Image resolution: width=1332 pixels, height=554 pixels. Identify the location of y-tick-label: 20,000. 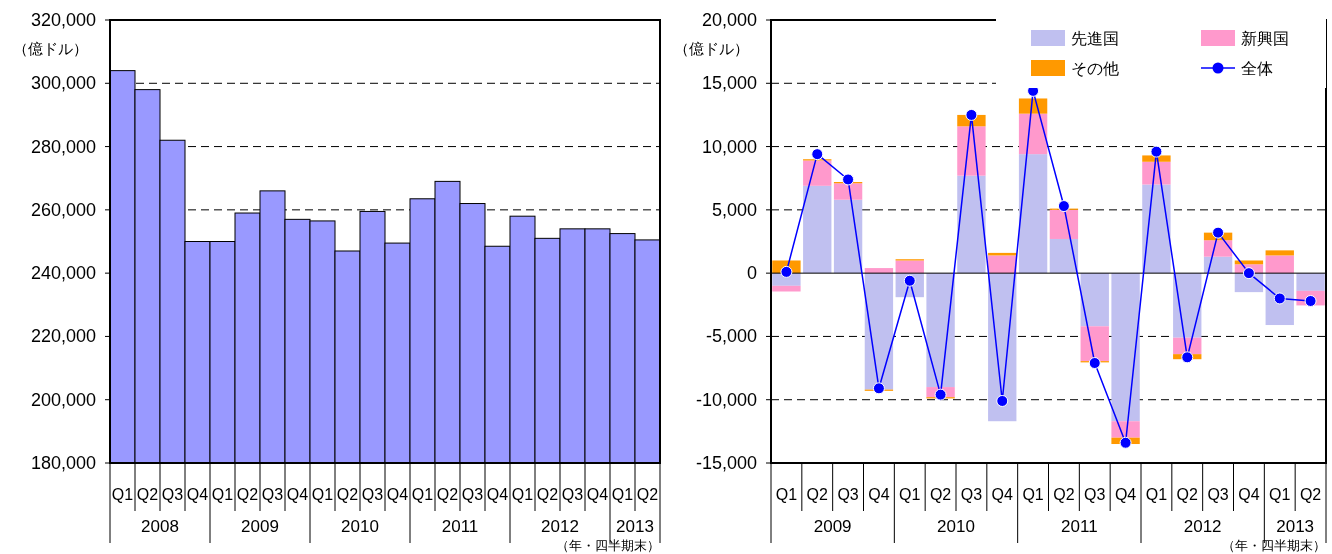
(729, 20).